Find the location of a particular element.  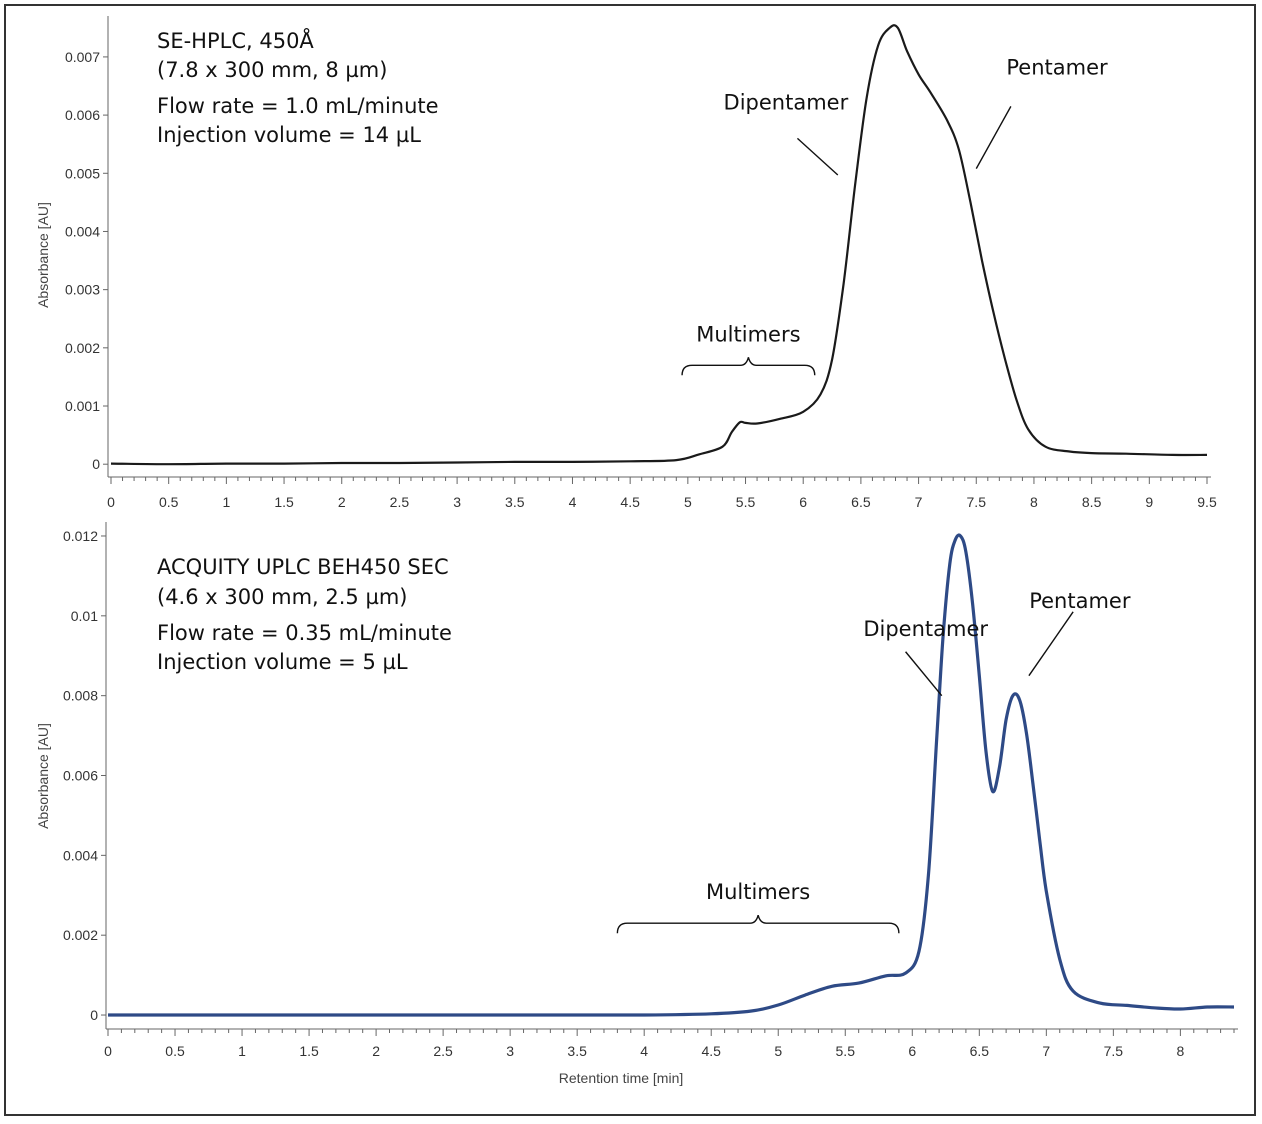

y-tick-label: 0.007 is located at coordinates (82, 57).